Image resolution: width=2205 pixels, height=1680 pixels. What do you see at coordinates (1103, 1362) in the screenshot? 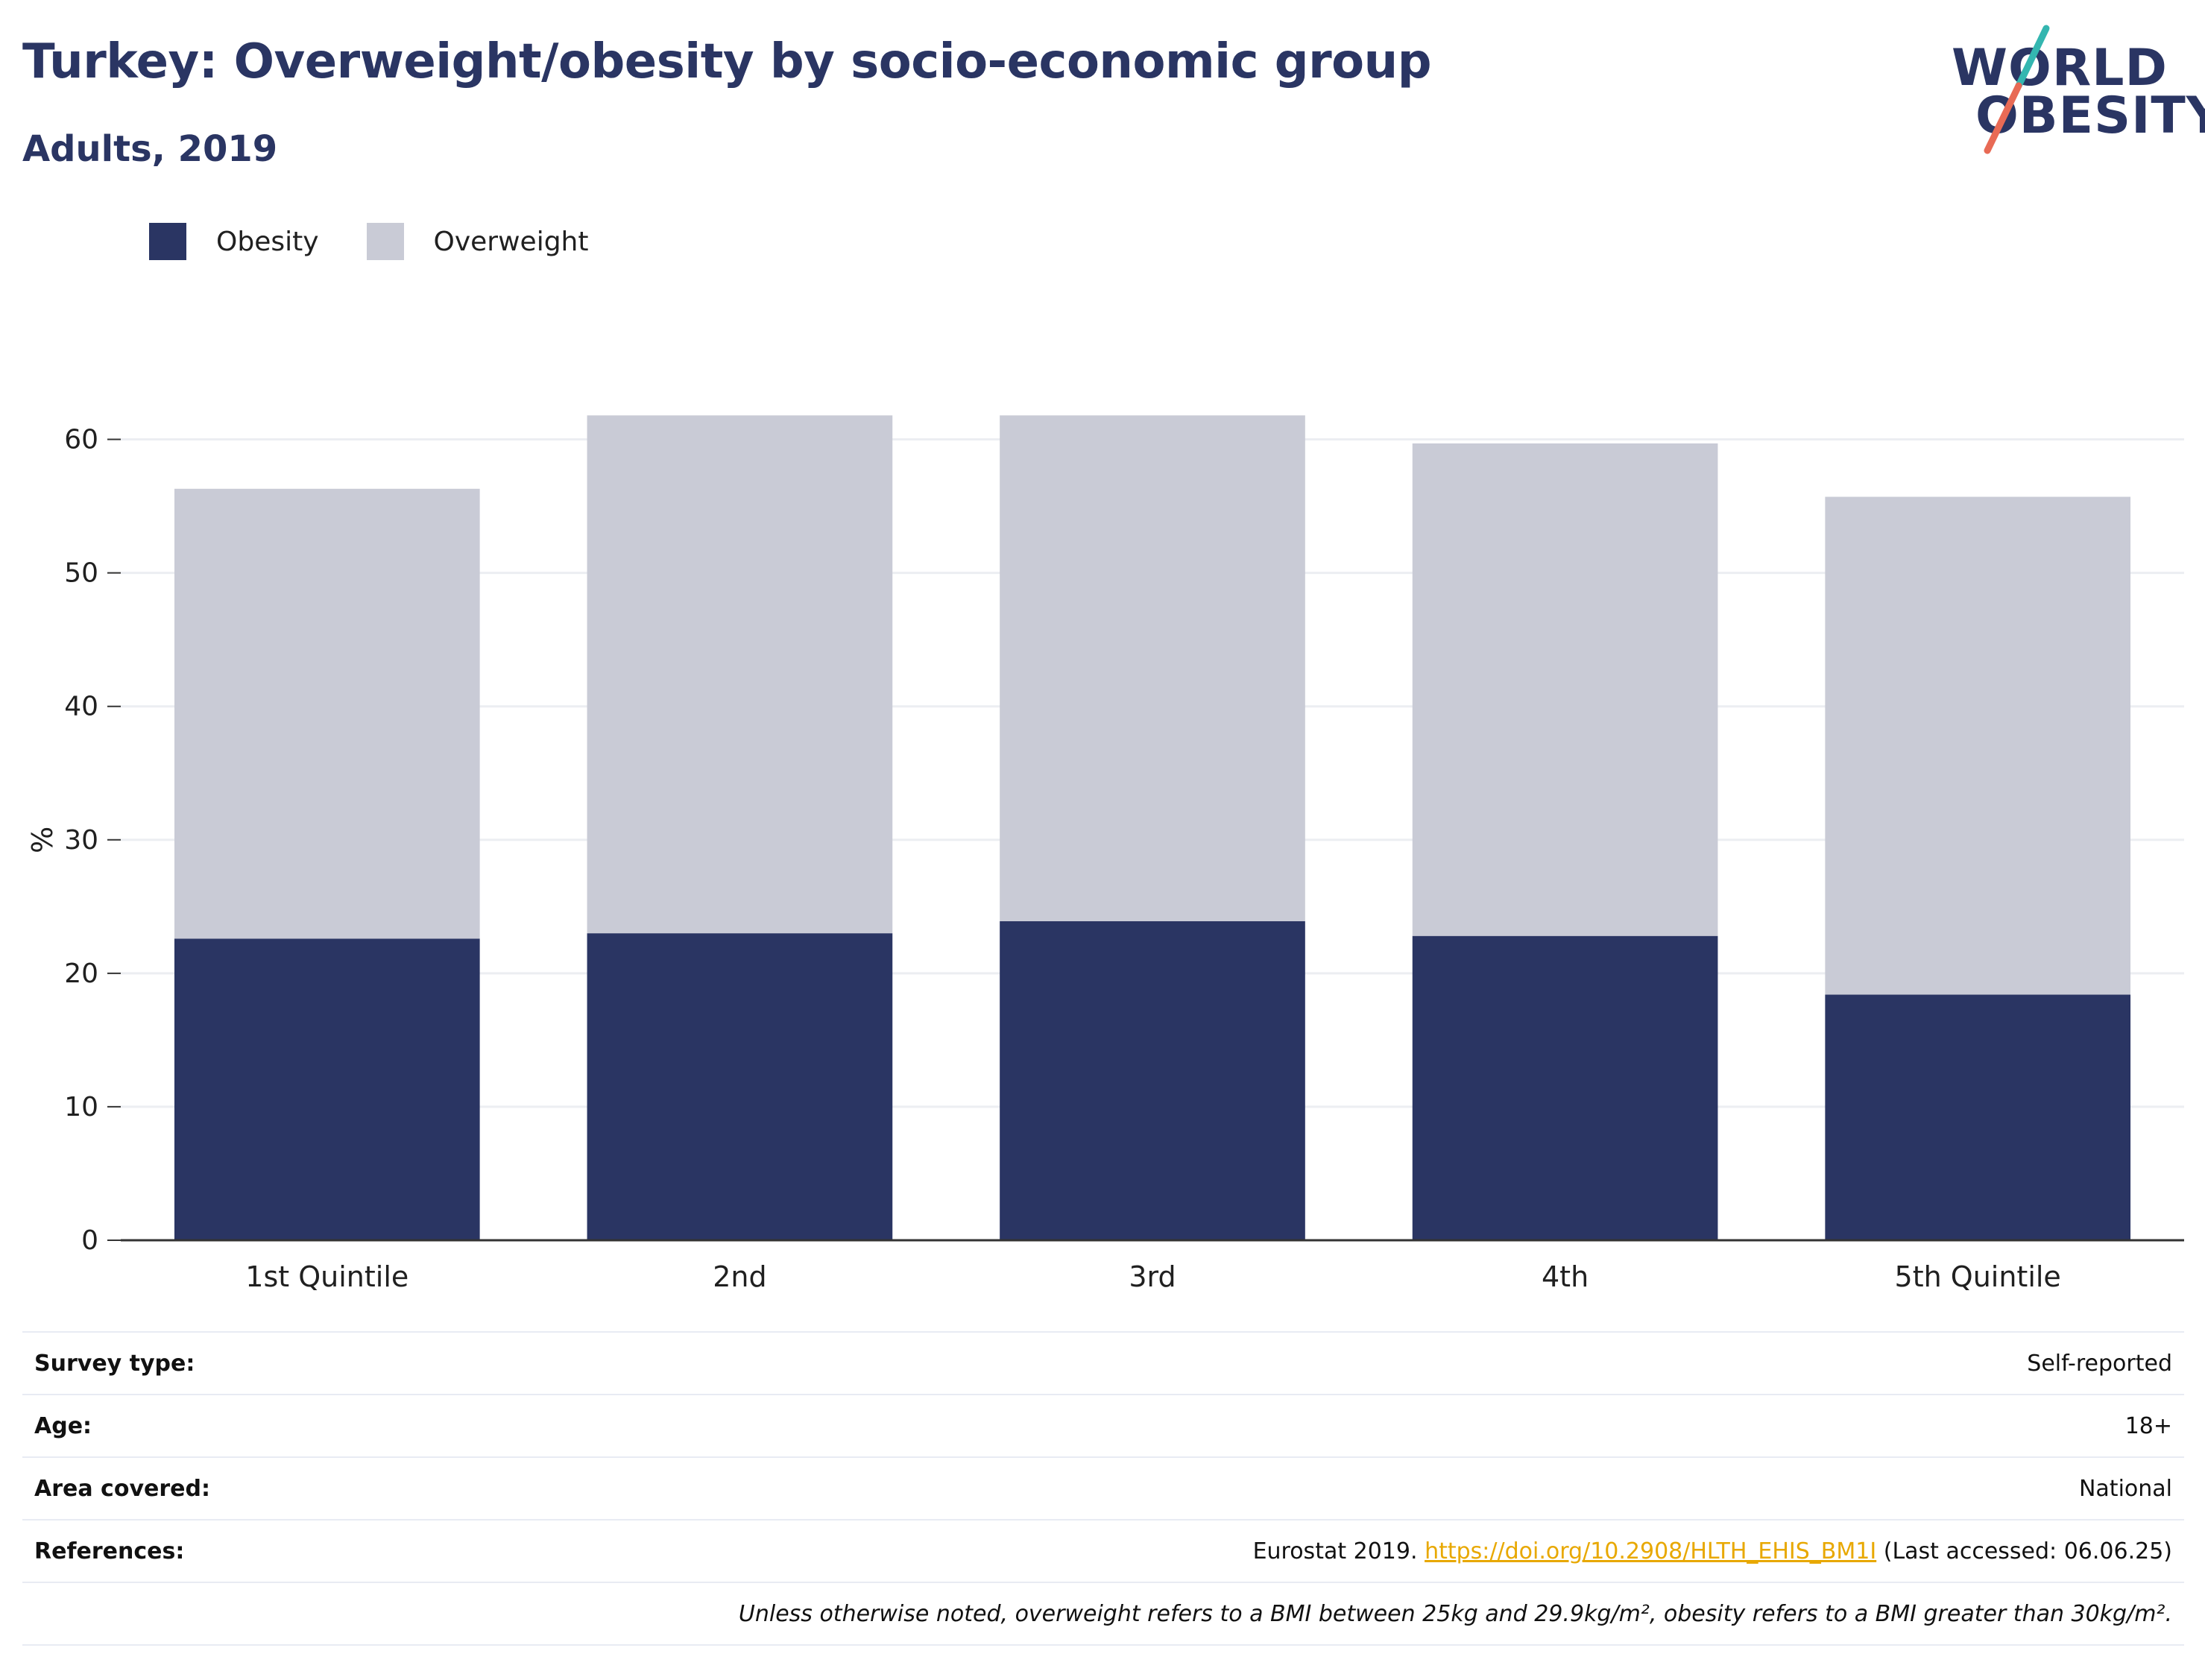
I see `footer-row-survey-type: Survey type: Self-reported` at bounding box center [1103, 1362].